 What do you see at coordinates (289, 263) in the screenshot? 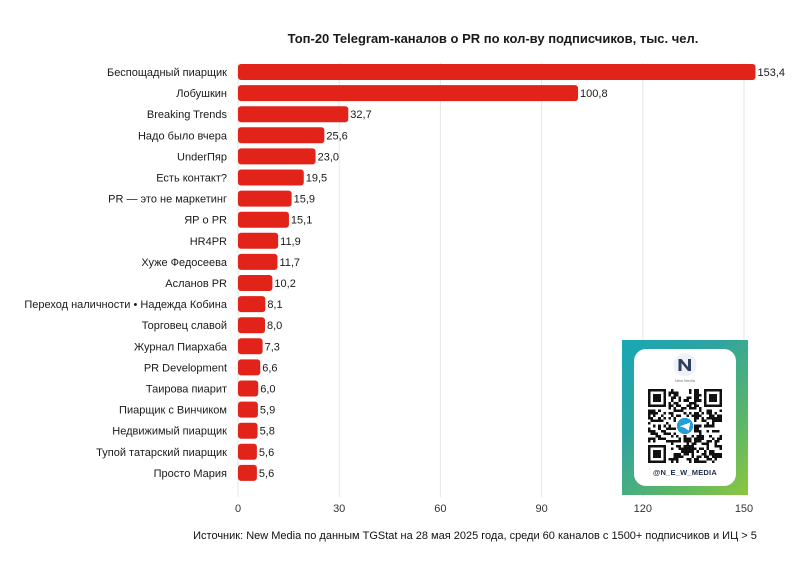
I see `value-label: 11,7` at bounding box center [289, 263].